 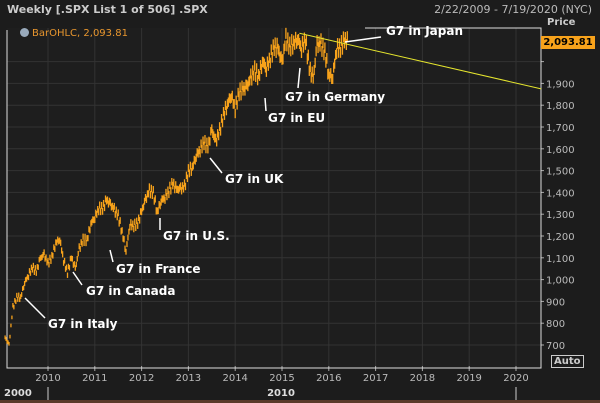 I want to click on x-tick-label: 2016, so click(x=328, y=378).